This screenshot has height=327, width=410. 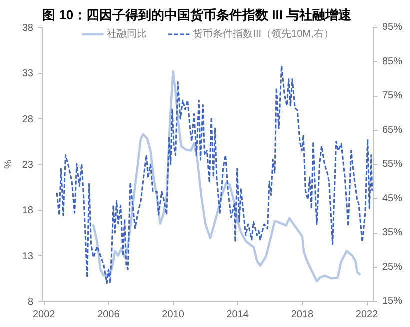 I want to click on y-tick-label: 28, so click(x=28, y=120).